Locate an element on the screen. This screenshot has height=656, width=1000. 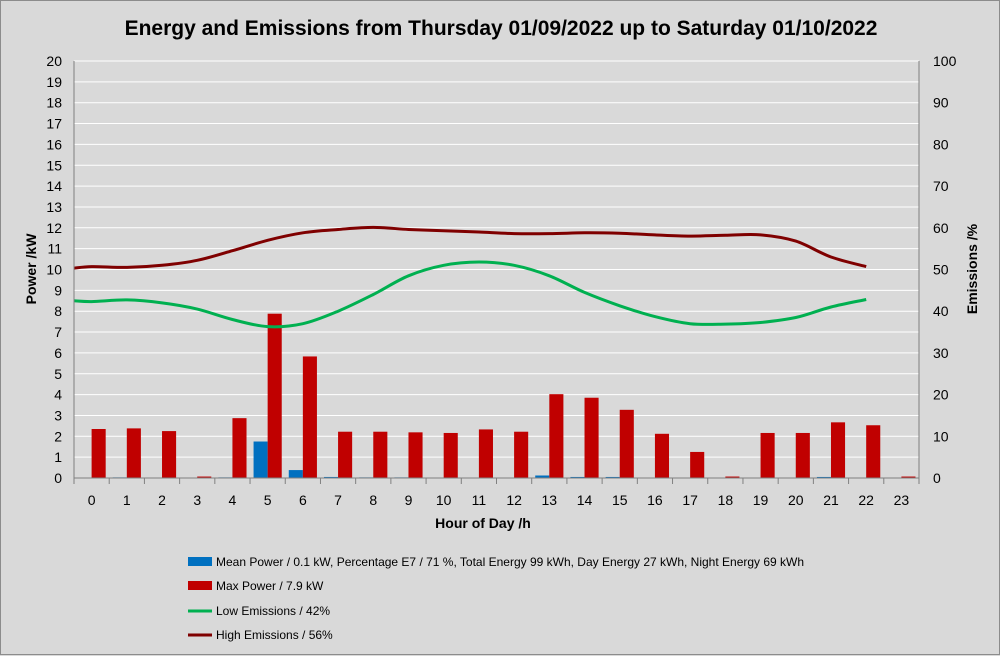
x-tick-label: 21 is located at coordinates (831, 500).